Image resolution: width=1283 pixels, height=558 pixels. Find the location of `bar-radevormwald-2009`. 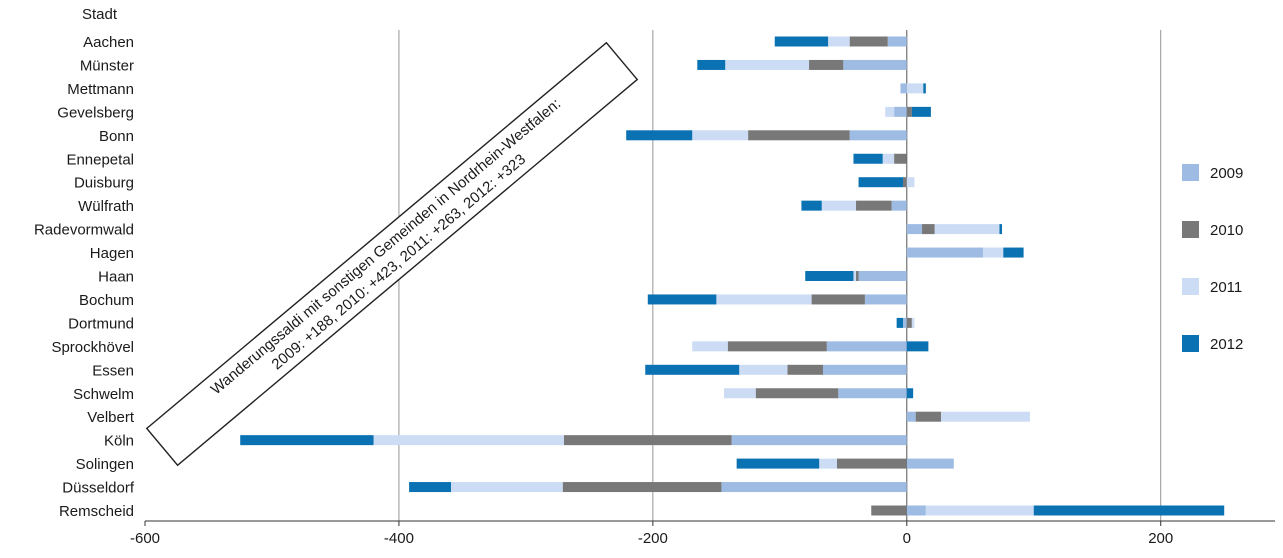

bar-radevormwald-2009 is located at coordinates (914, 229).